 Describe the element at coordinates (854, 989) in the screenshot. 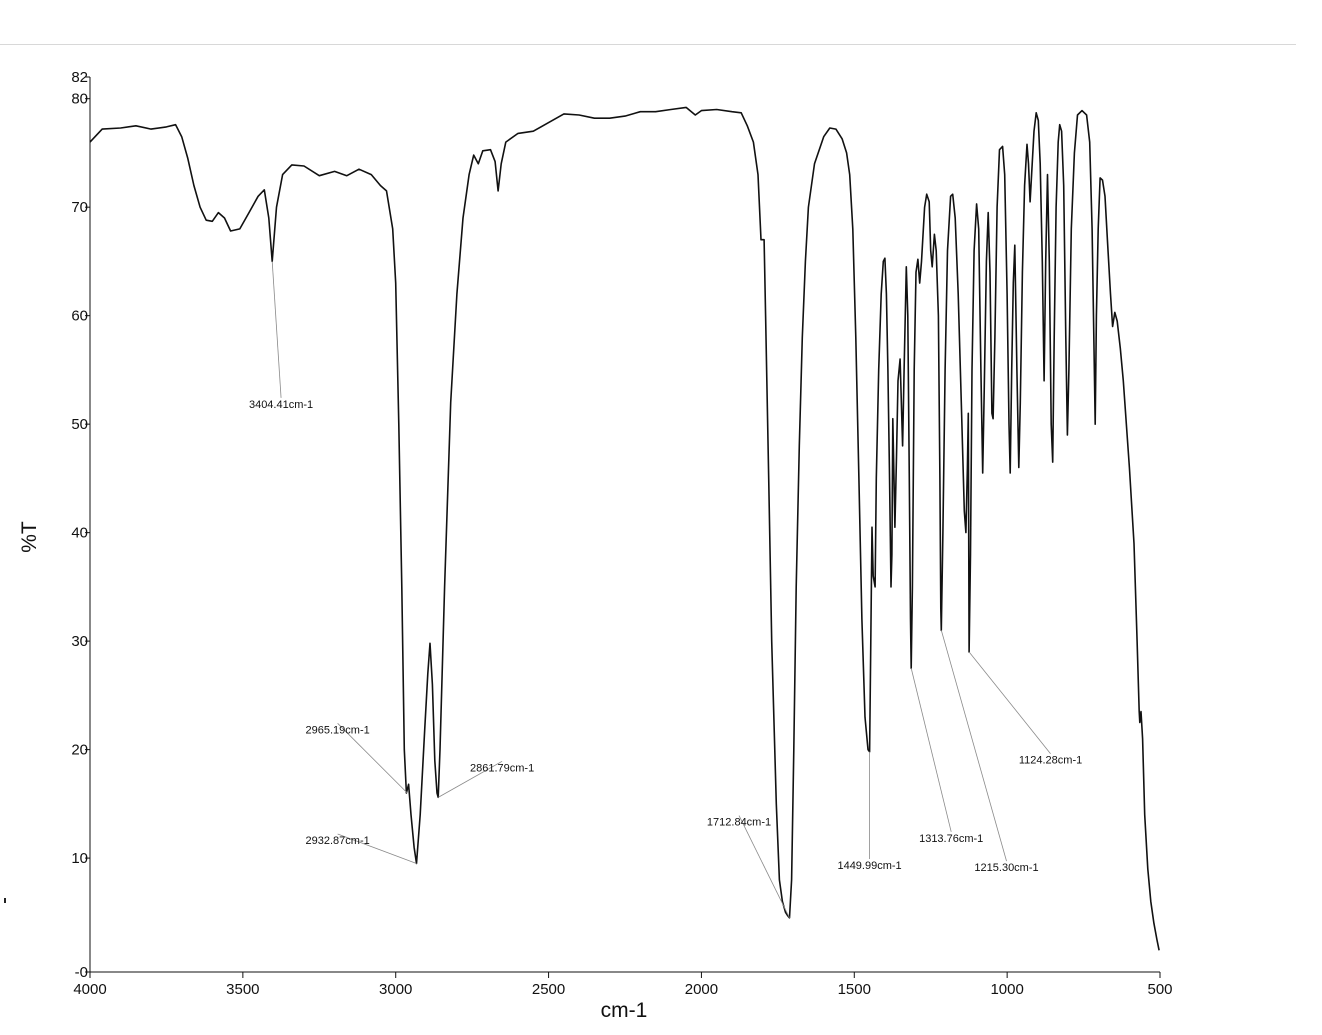

I see `x-tick-label: 1500` at that location.